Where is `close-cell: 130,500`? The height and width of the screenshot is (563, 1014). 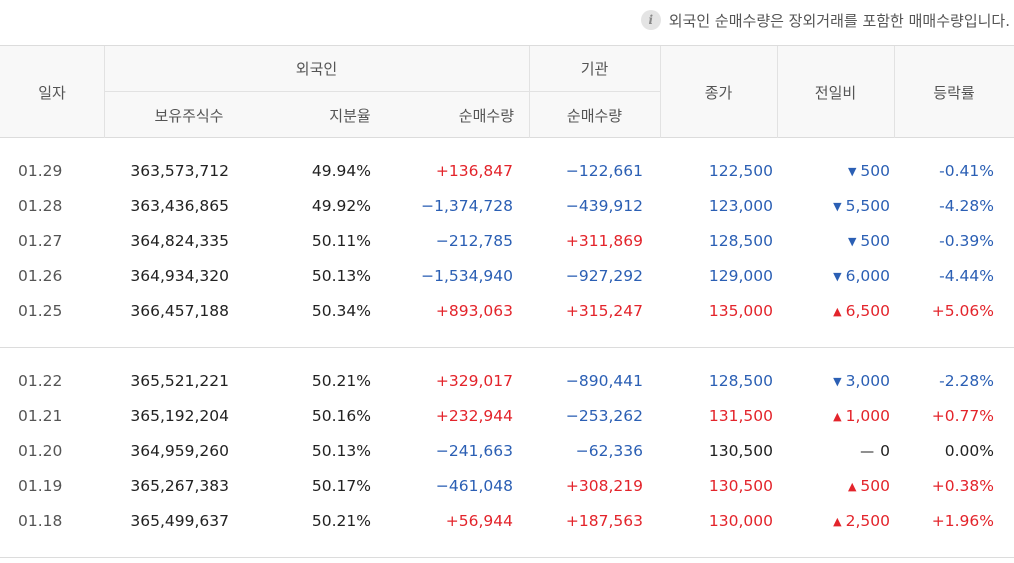 close-cell: 130,500 is located at coordinates (740, 486).